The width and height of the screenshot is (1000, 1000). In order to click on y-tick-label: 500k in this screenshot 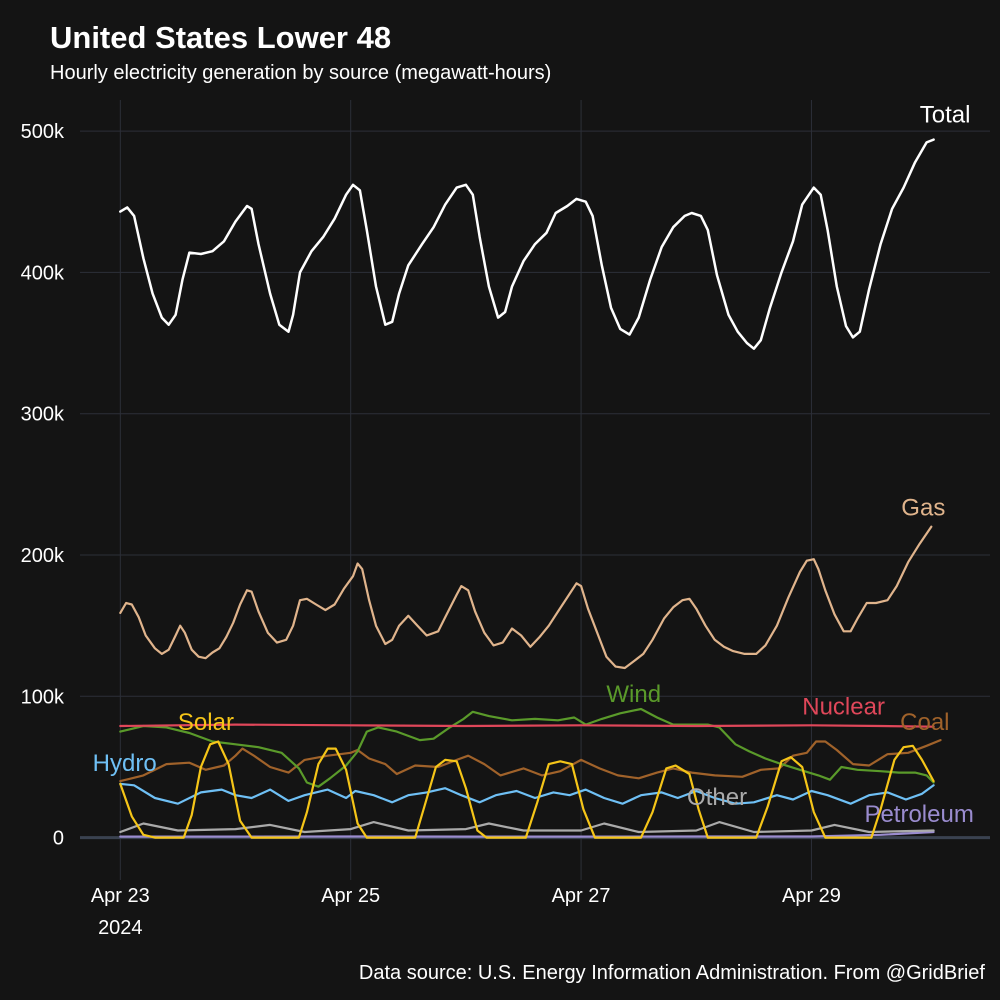, I will do `click(43, 132)`.